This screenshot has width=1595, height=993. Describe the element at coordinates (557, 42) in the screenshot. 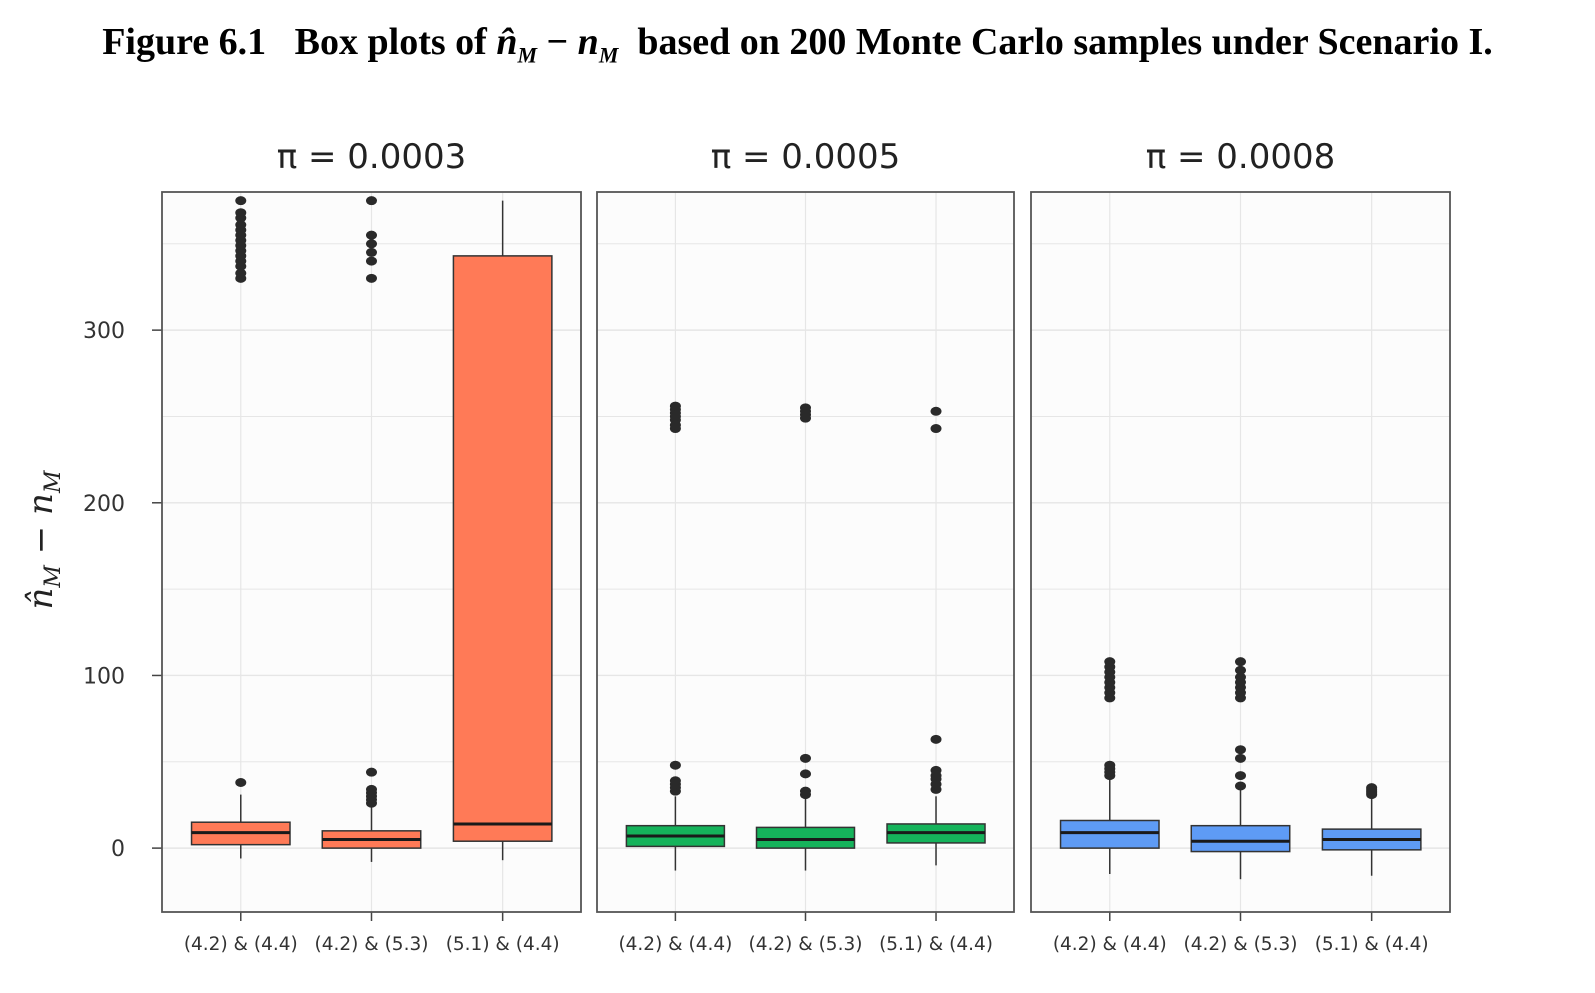

I see `figure-title-minus: −` at that location.